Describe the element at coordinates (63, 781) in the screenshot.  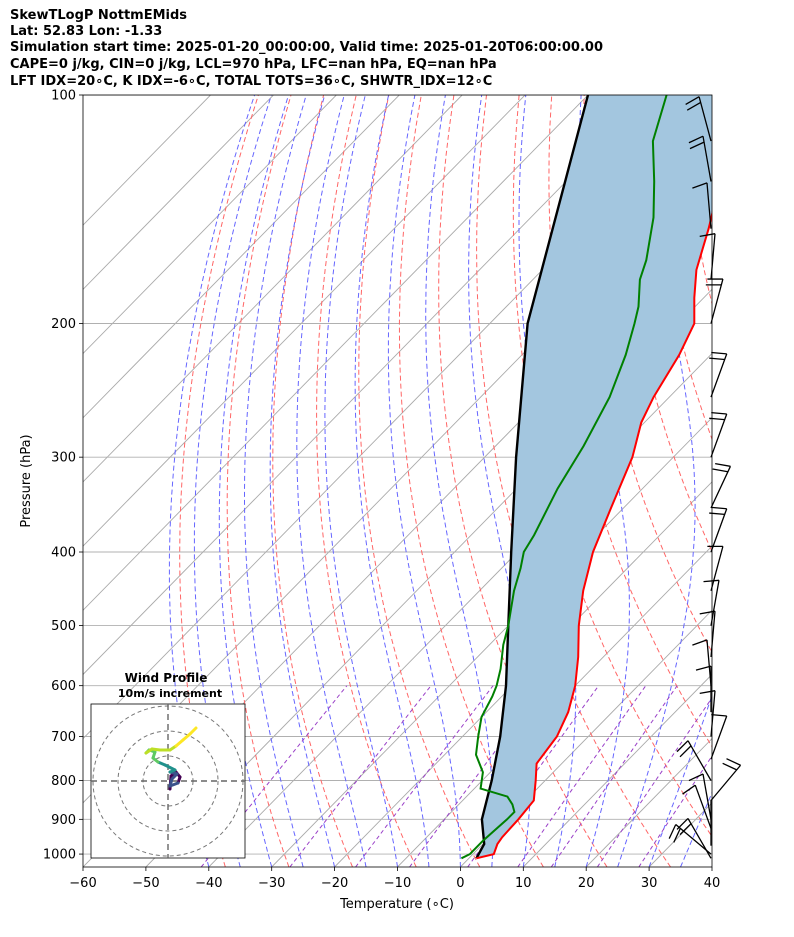
I see `y-tick-label: 800` at that location.